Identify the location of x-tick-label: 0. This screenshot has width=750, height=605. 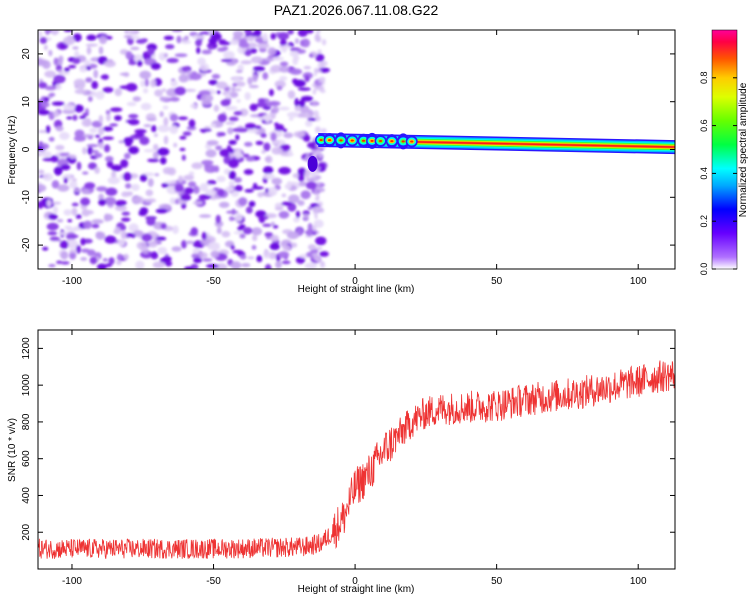
(355, 281).